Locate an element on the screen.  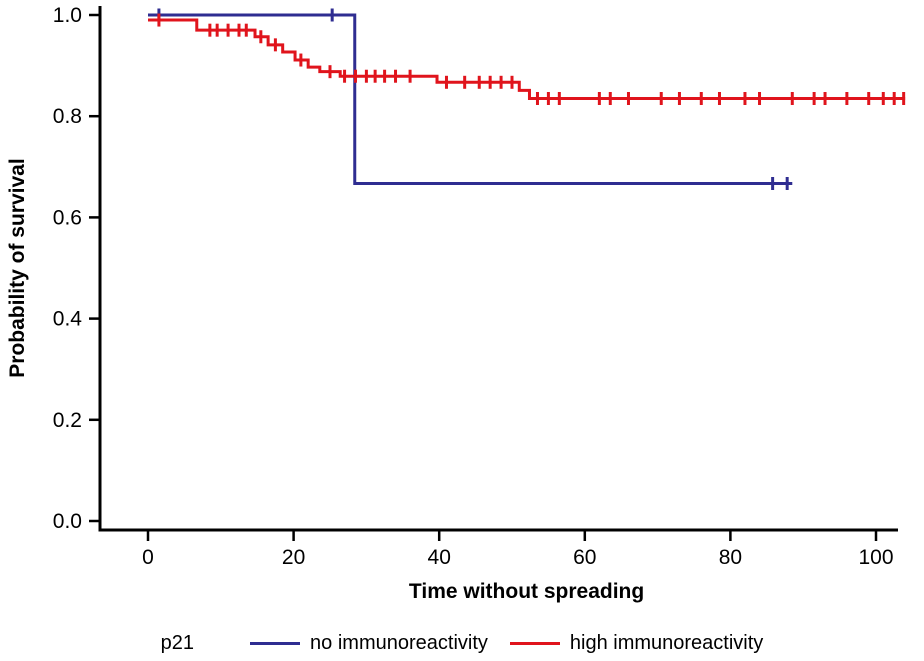
svg-text: 0.6 is located at coordinates (67, 217).